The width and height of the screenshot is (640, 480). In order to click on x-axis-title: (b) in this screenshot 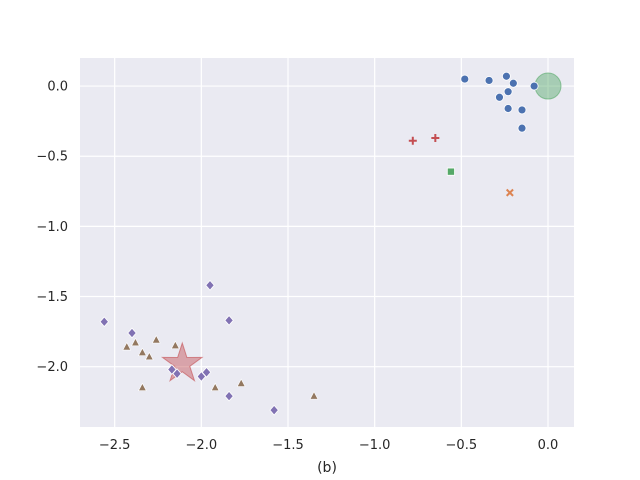, I will do `click(327, 468)`.